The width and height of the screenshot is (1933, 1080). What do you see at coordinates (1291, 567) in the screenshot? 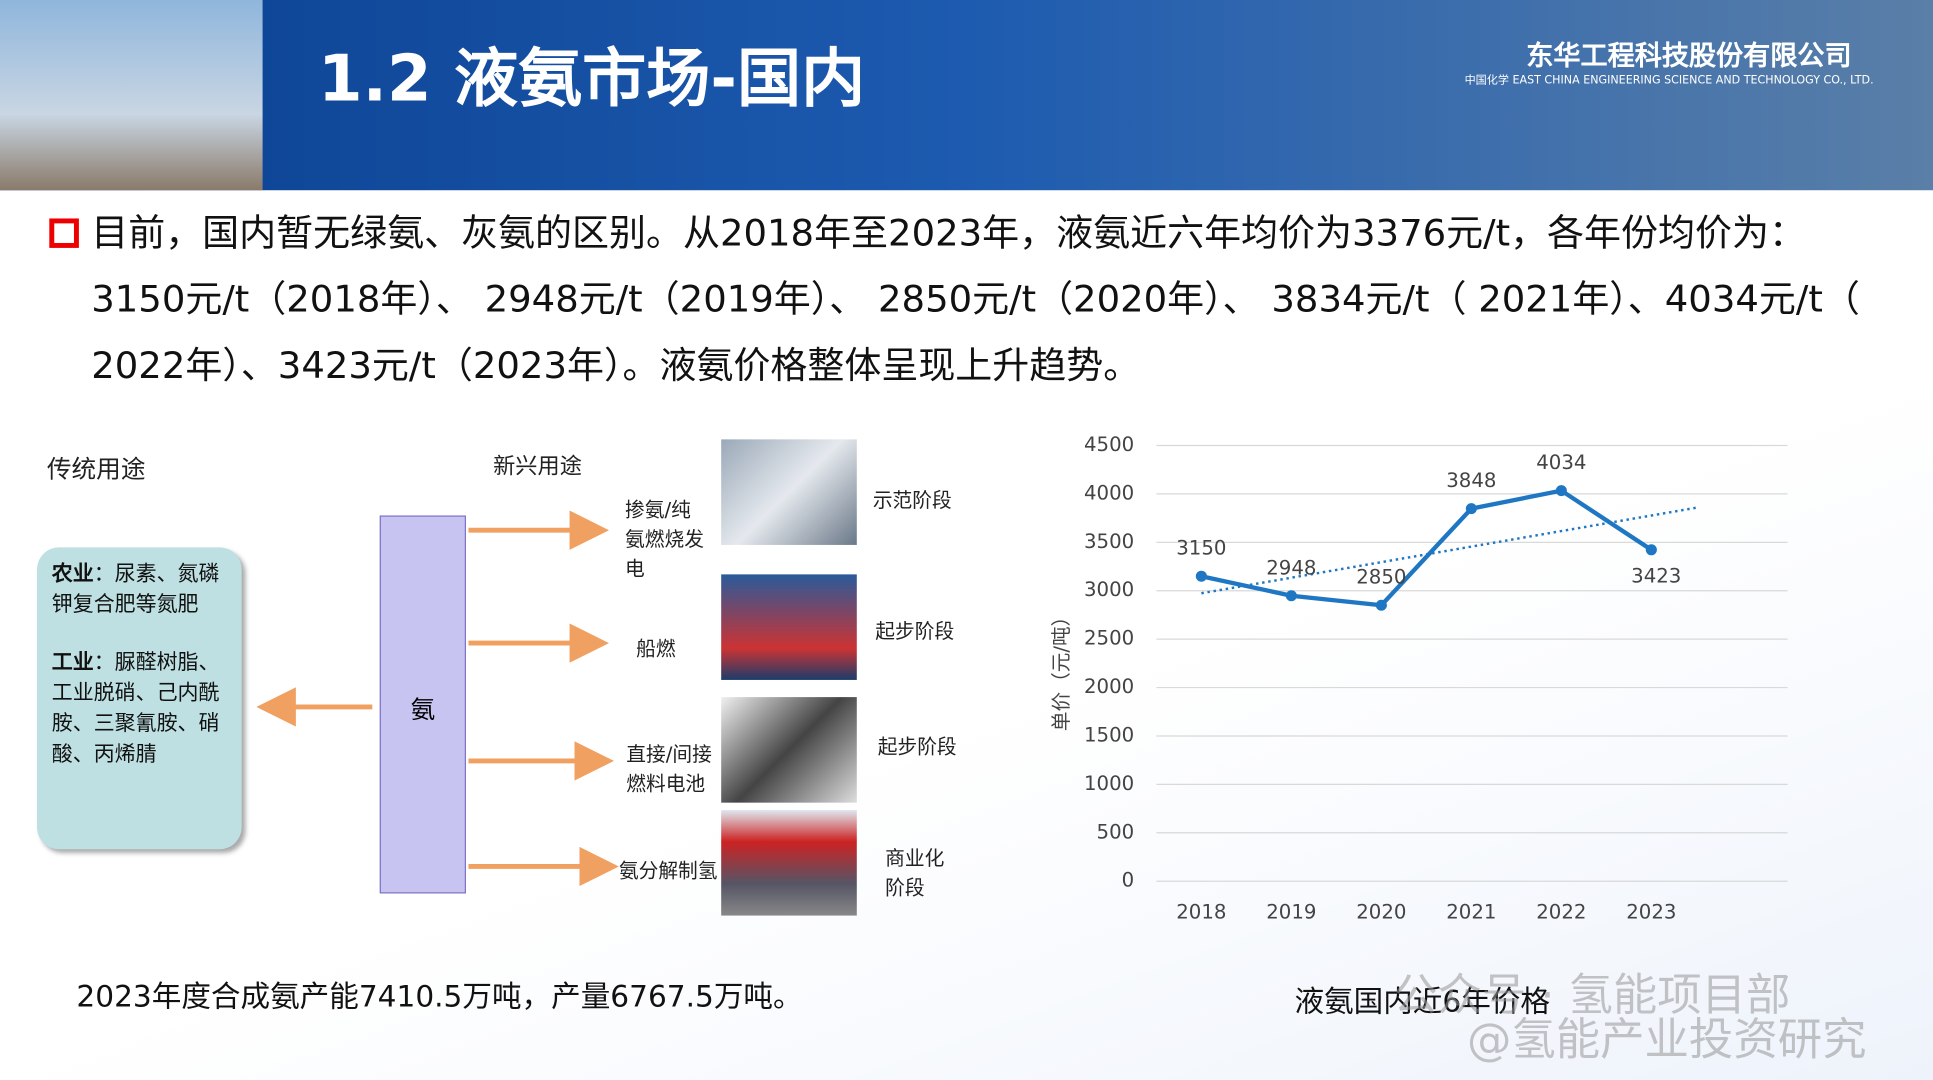
I see `data-label: 2948` at bounding box center [1291, 567].